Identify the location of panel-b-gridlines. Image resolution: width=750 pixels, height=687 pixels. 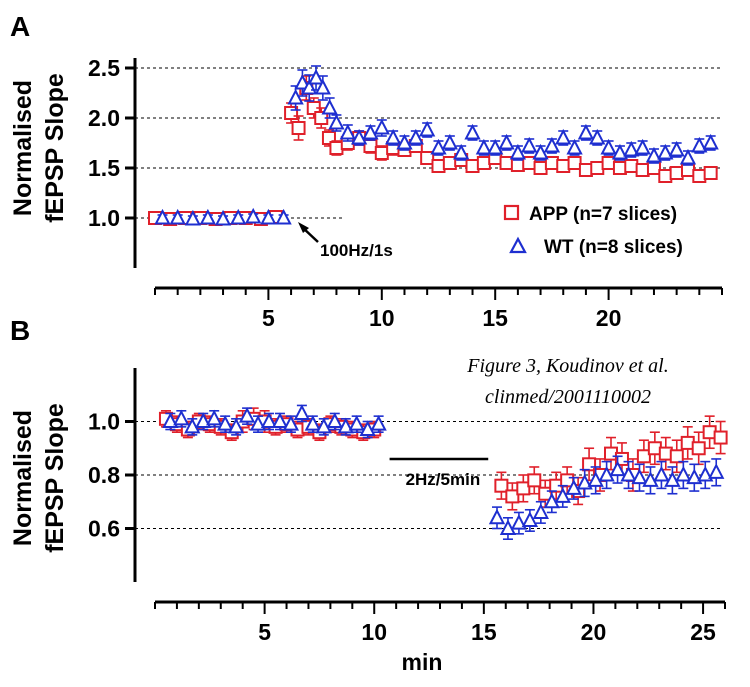
(428, 475).